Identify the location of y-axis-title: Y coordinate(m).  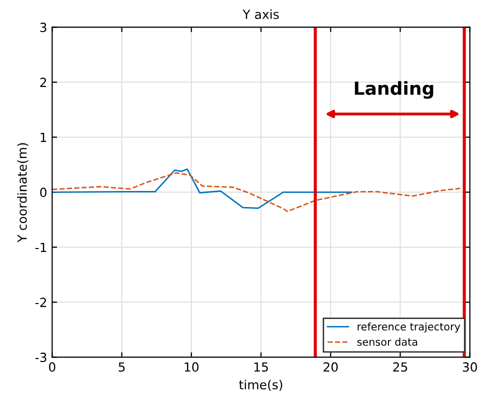
(22, 192).